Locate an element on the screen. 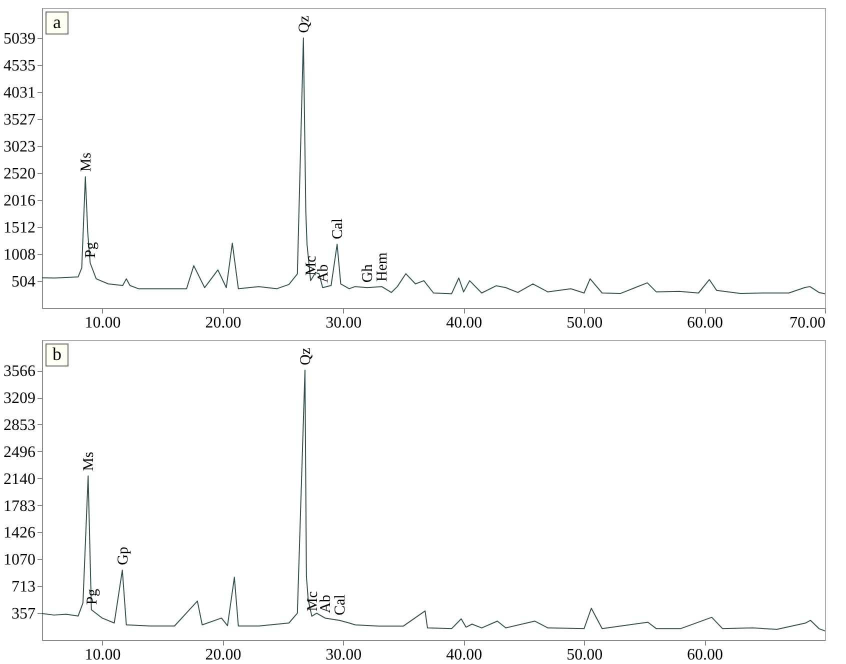  y-tick-label: 2853 is located at coordinates (20, 425).